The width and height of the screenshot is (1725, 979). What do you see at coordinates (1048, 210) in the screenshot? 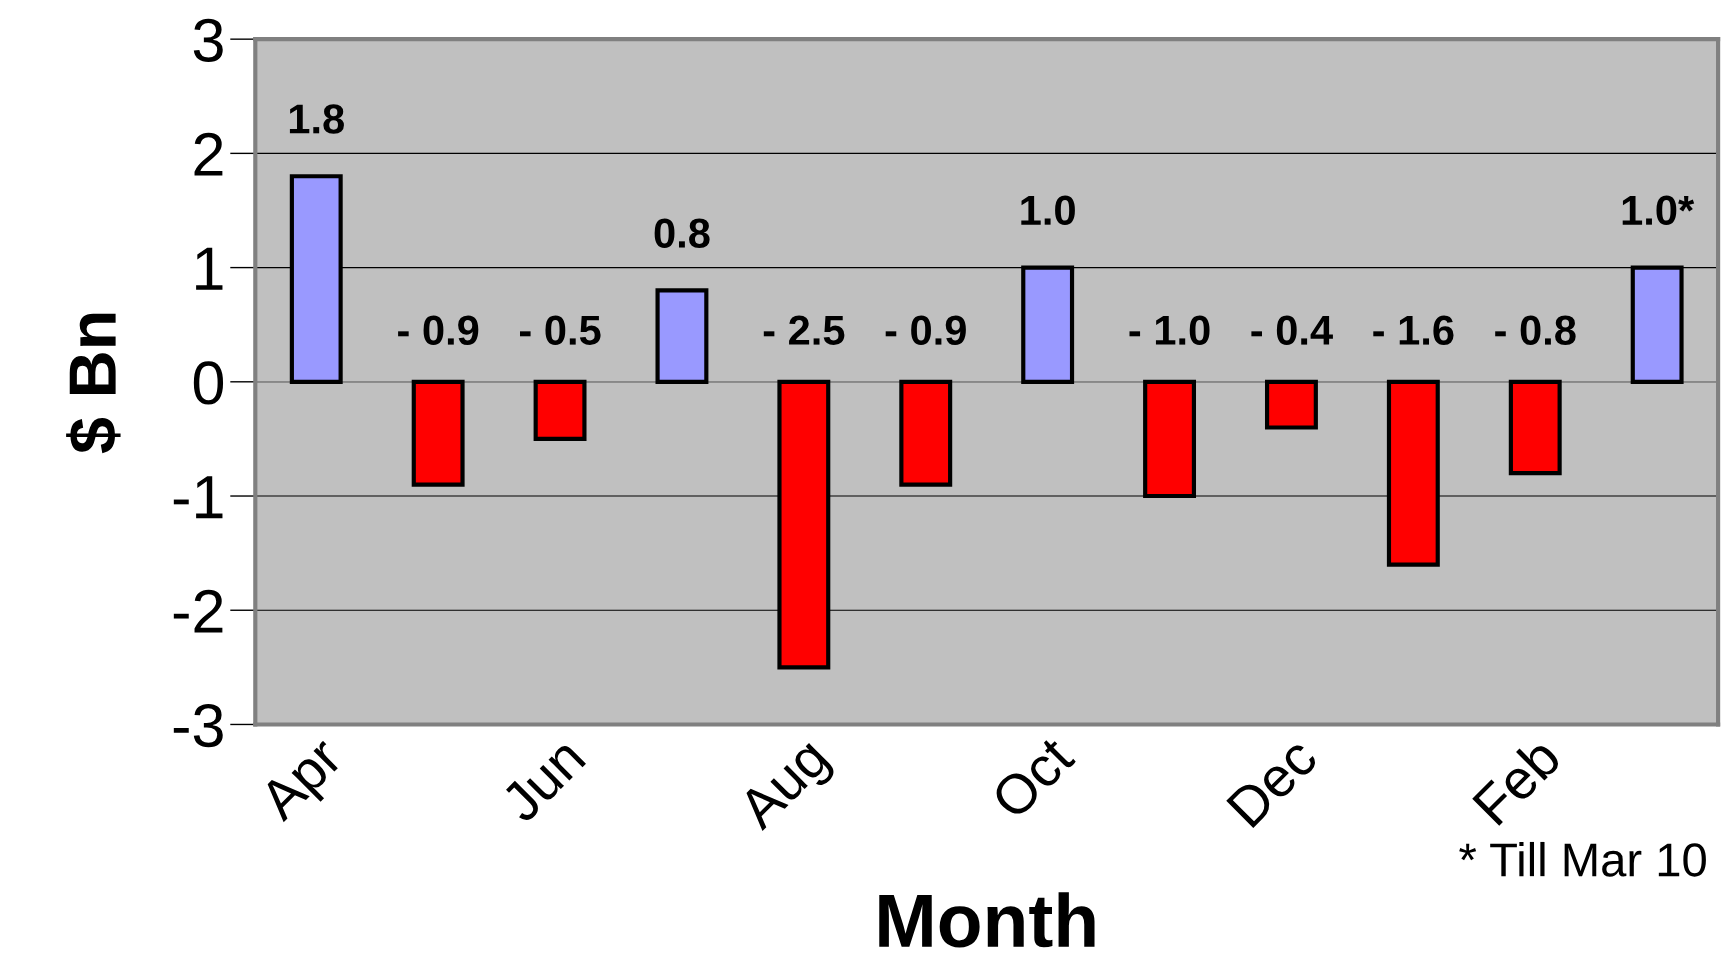
I see `data-label: 1.0` at bounding box center [1048, 210].